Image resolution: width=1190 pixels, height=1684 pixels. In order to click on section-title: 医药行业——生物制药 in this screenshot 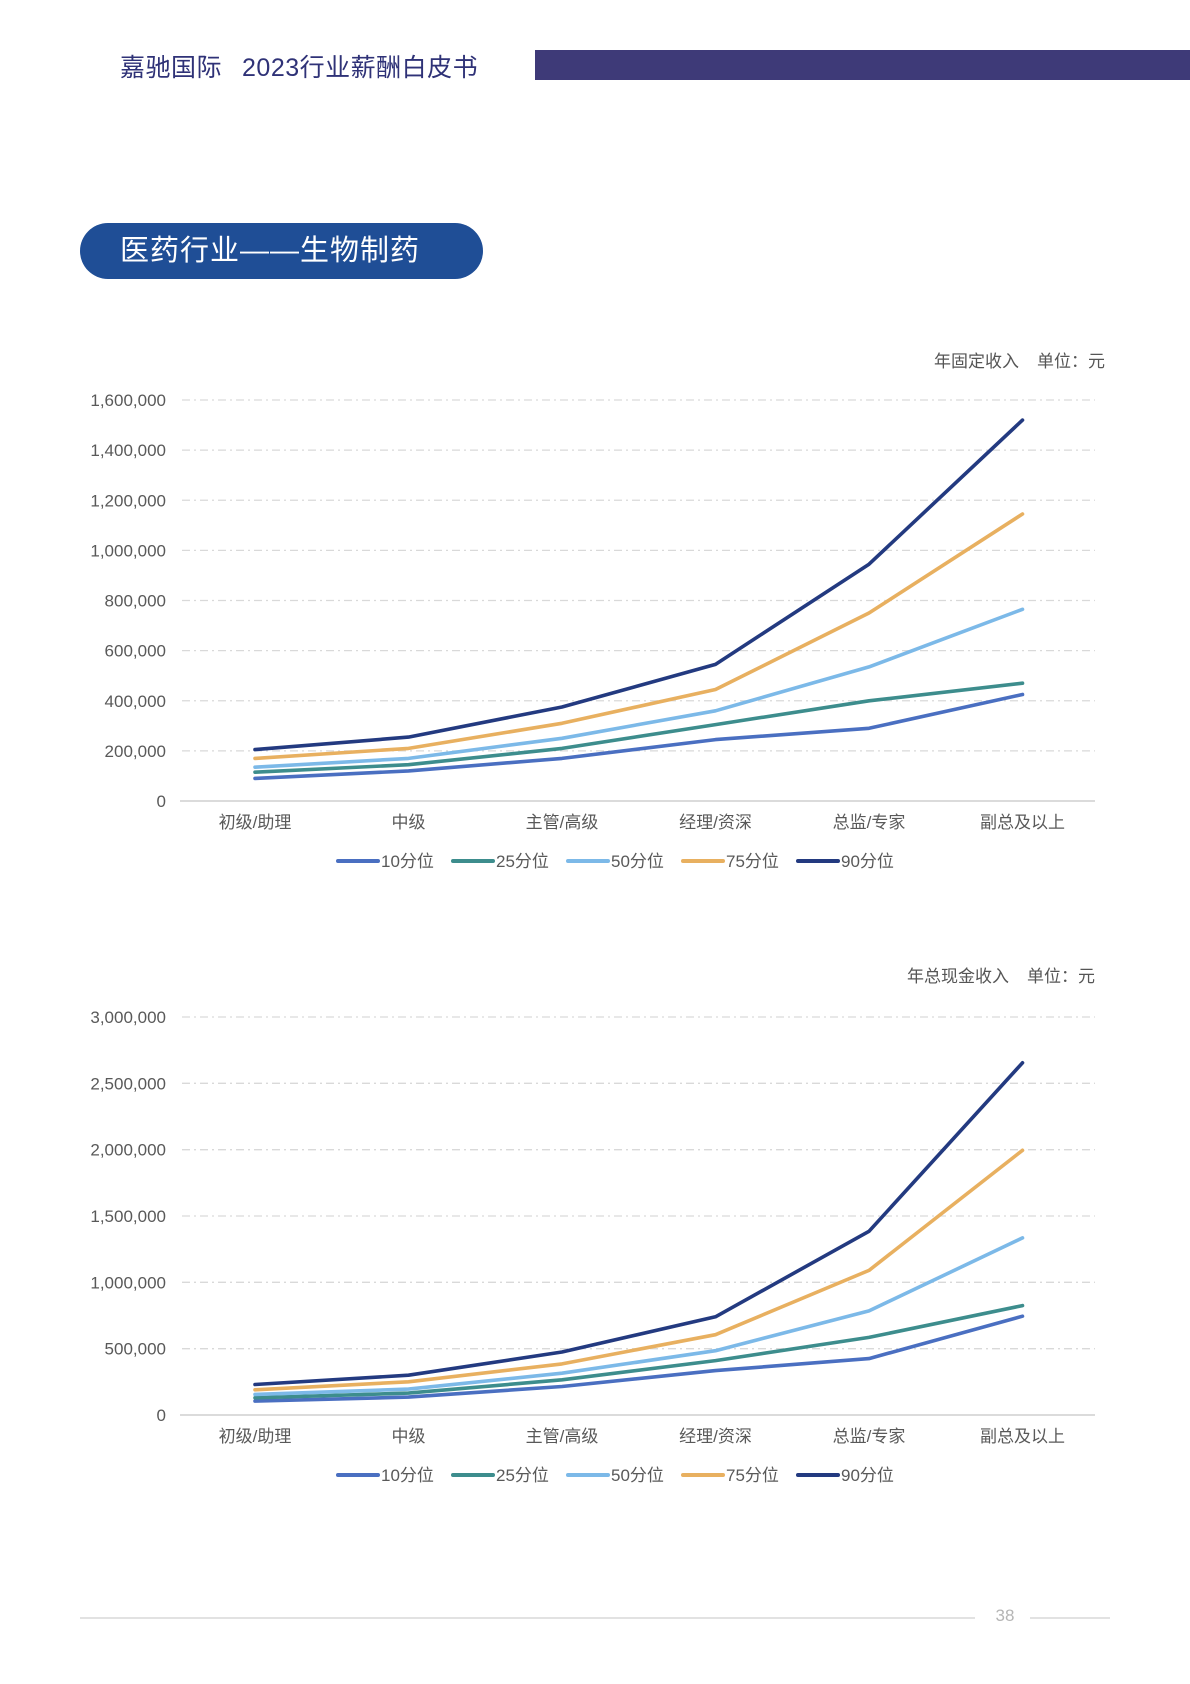, I will do `click(270, 251)`.